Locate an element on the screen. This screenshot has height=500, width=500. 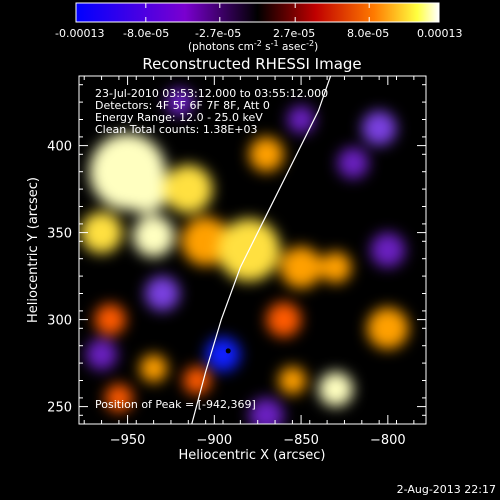
colorbar-gradient is located at coordinates (257, 12).